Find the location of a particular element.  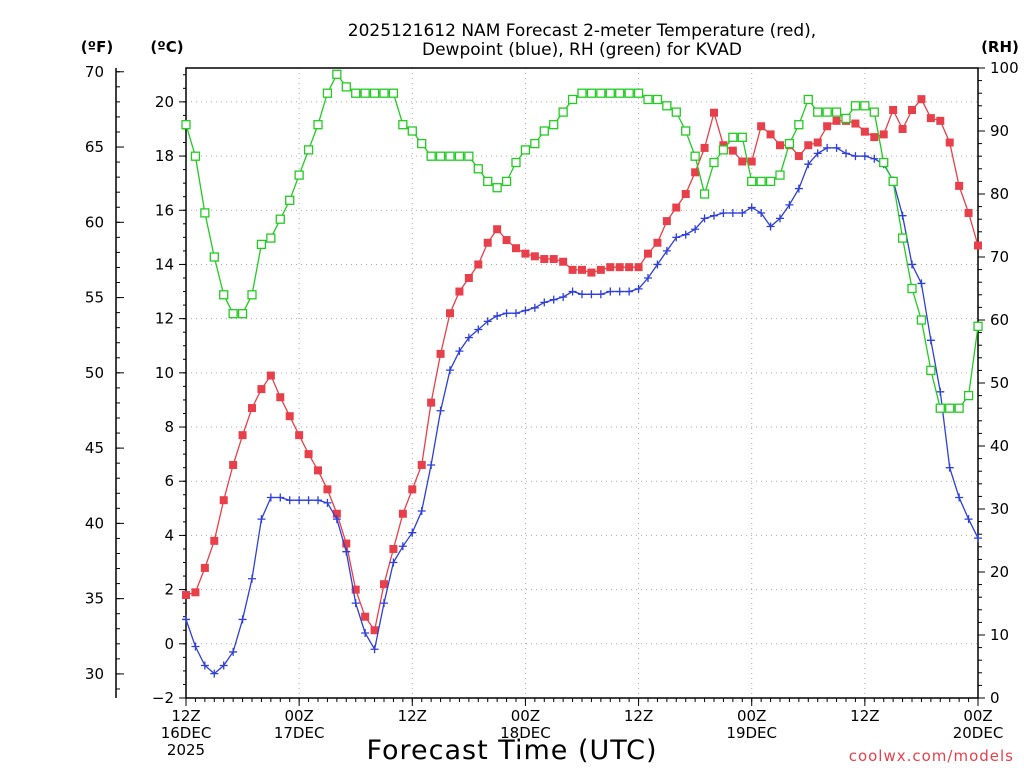

rh-unit-label: (RH) is located at coordinates (1000, 47).